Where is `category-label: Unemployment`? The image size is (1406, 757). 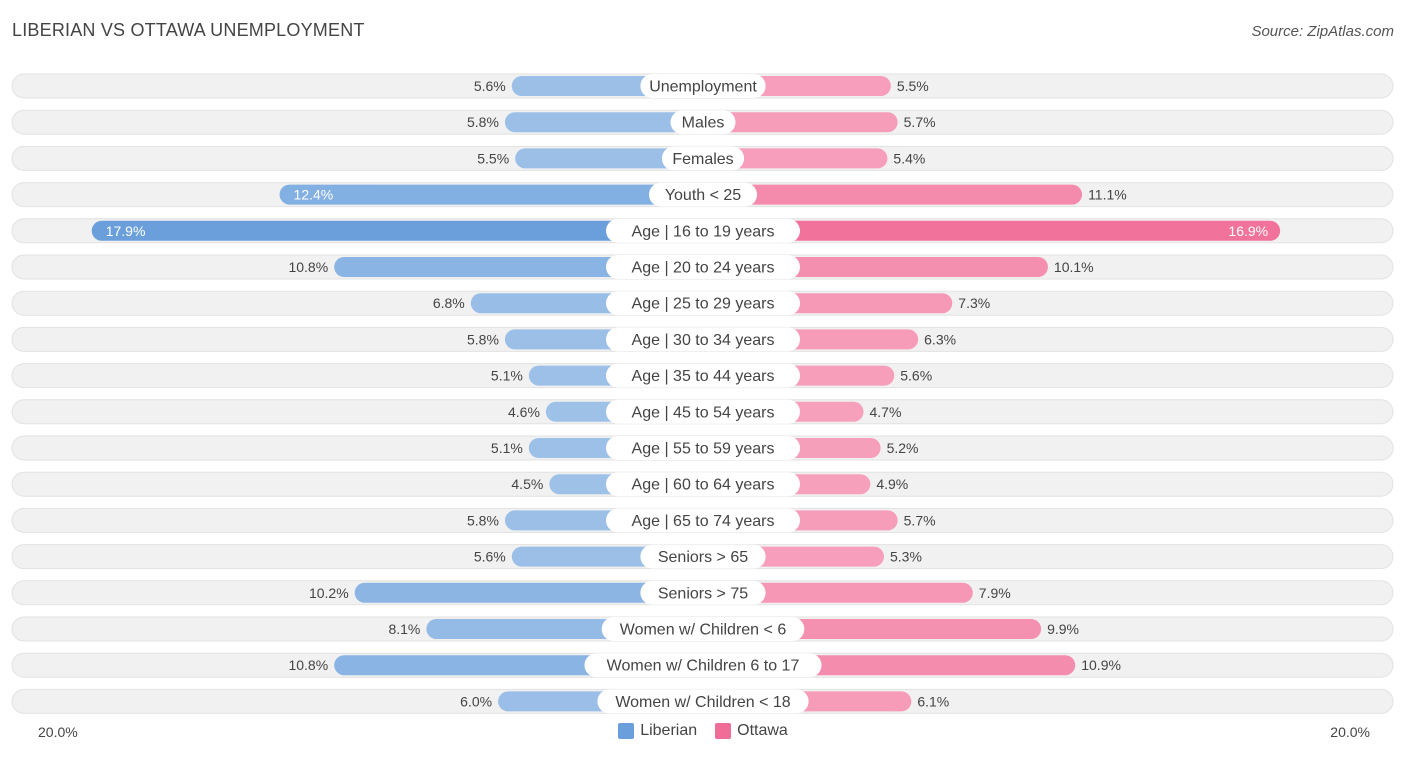 category-label: Unemployment is located at coordinates (703, 87).